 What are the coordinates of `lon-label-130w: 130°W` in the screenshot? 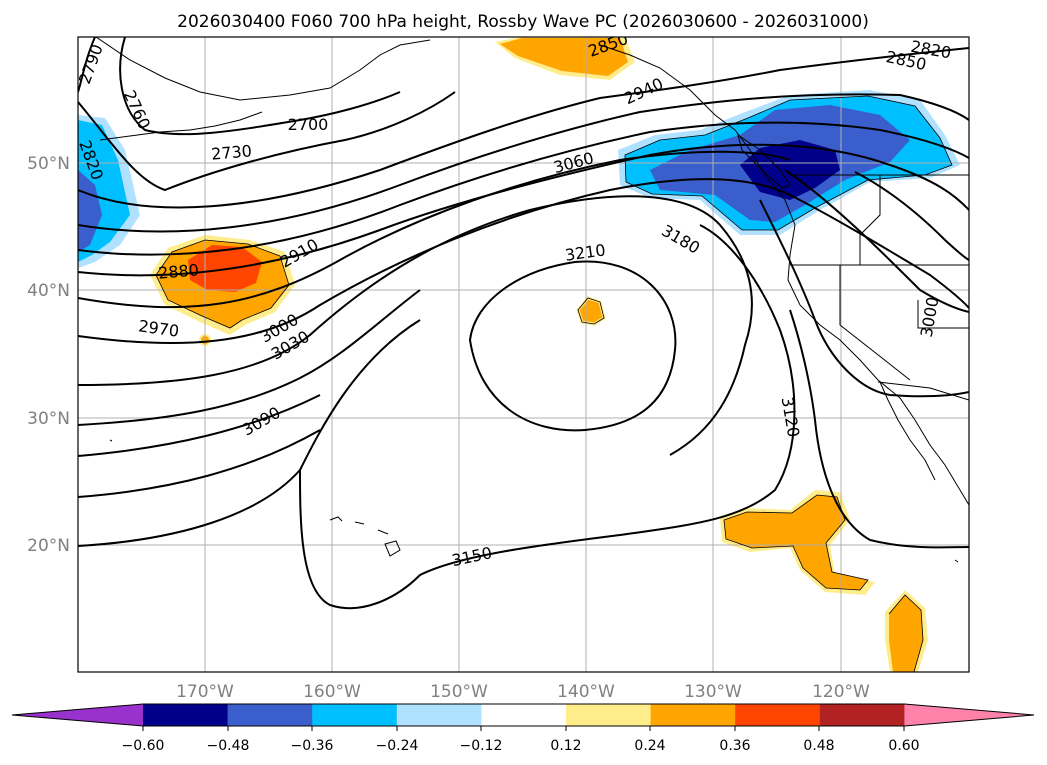 It's located at (713, 692).